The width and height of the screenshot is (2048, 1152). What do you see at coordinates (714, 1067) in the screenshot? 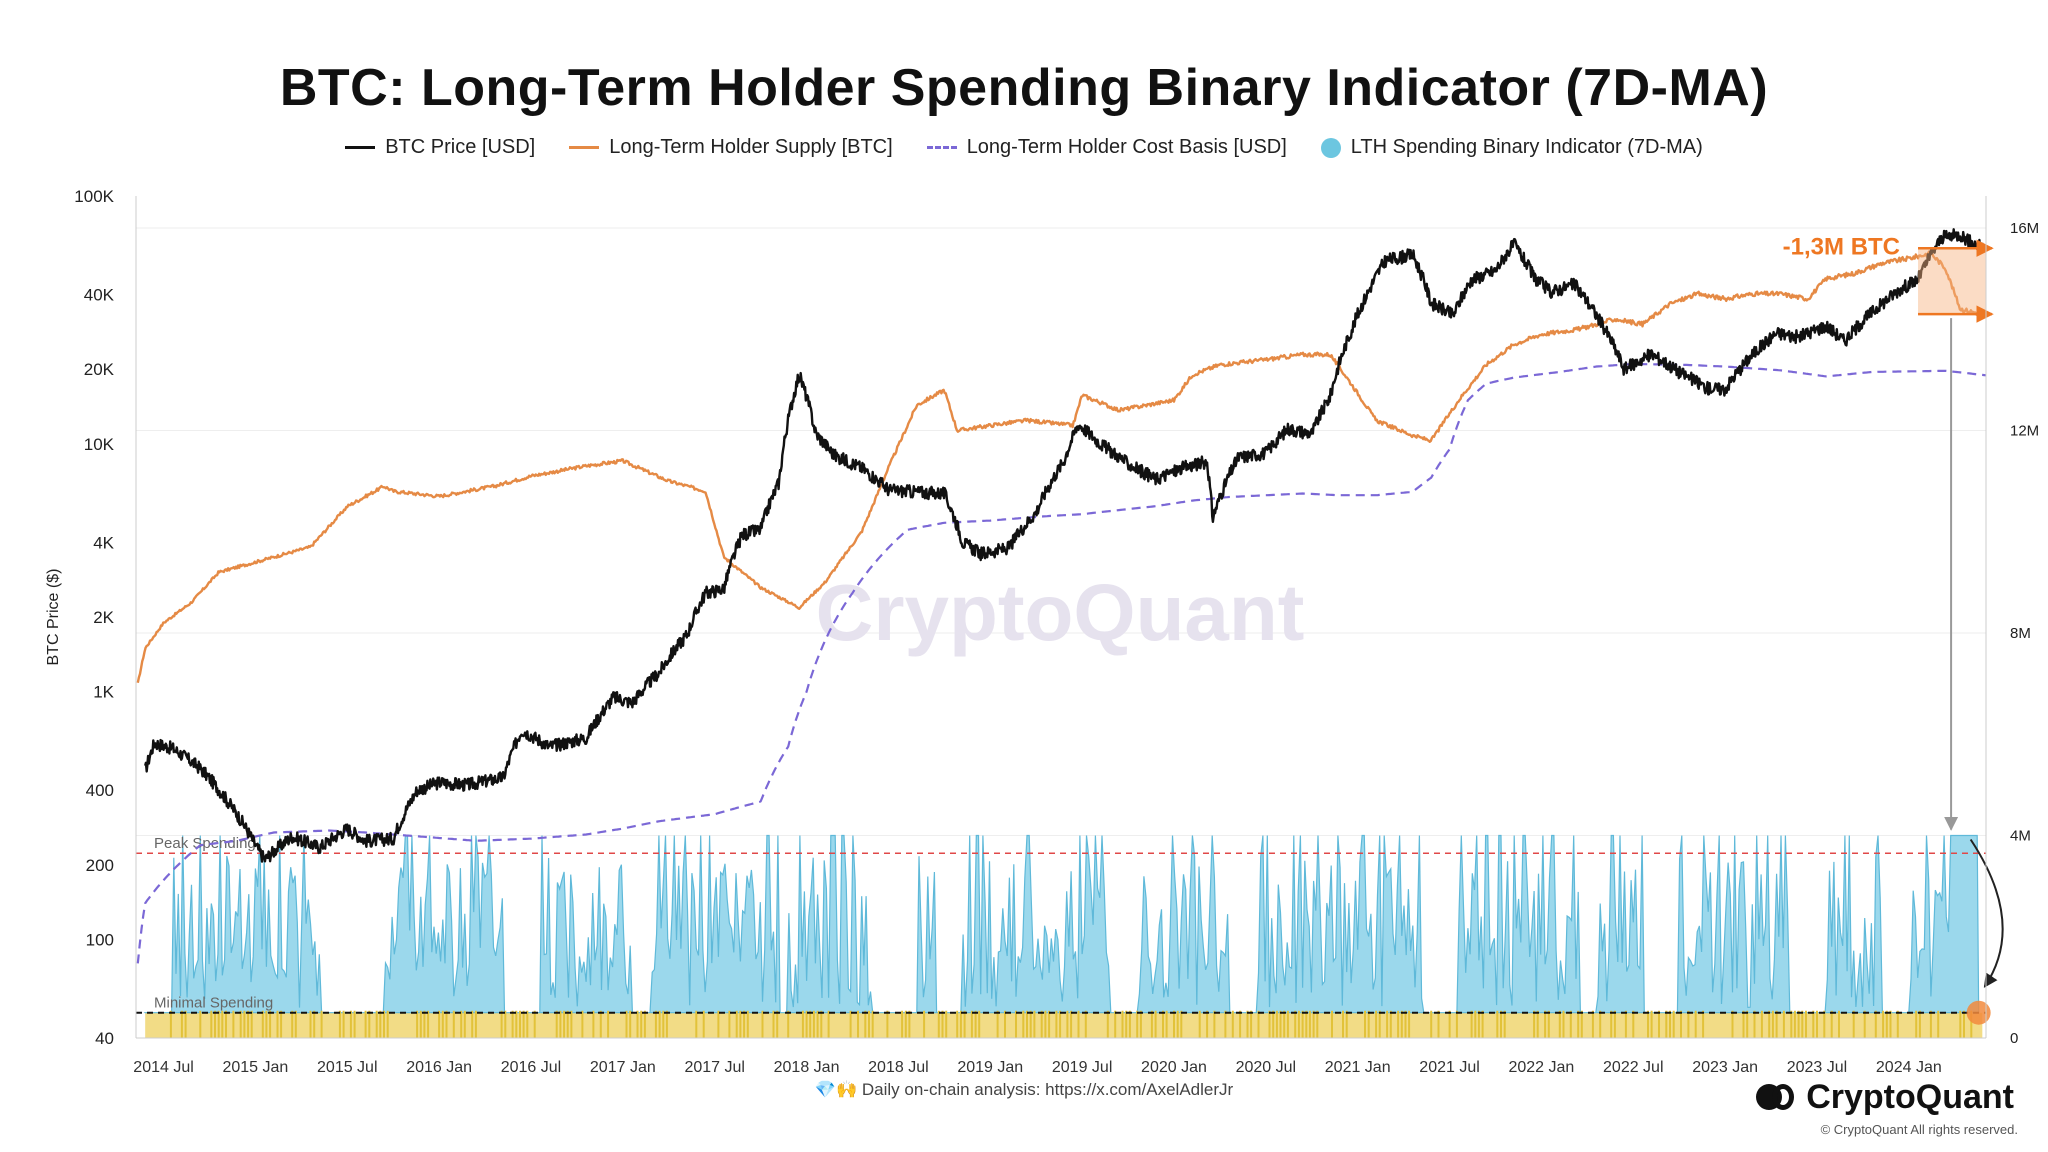
I see `x-tick-label: 2017 Jul` at bounding box center [714, 1067].